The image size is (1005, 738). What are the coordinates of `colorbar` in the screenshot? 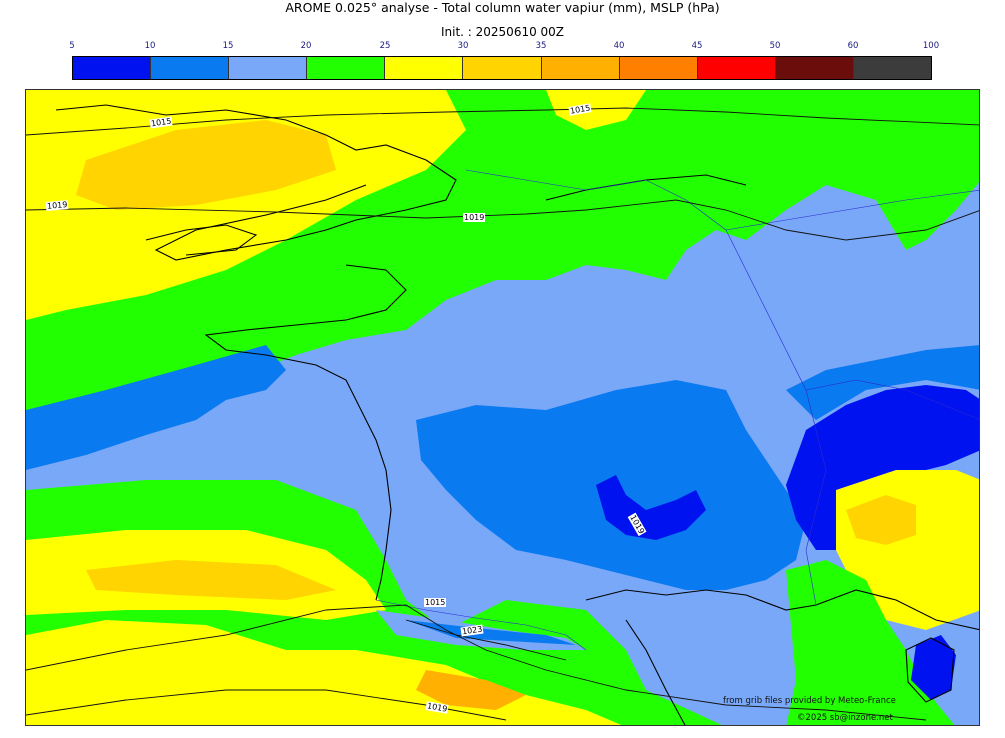 It's located at (502, 68).